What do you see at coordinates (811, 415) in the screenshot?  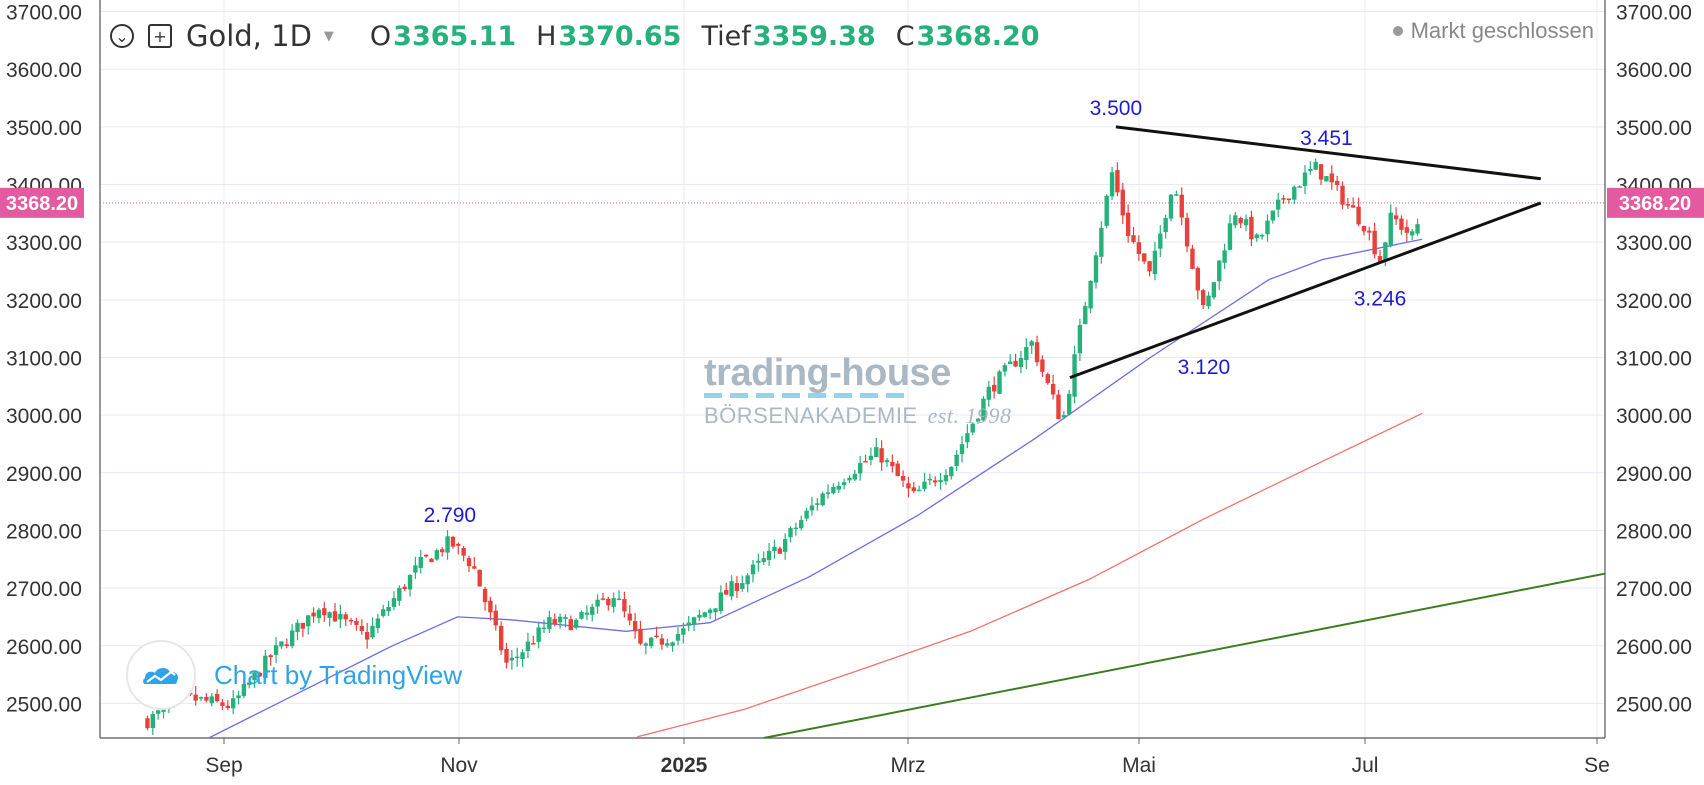 I see `watermark-academy: BÖRSENAKADEMIE` at bounding box center [811, 415].